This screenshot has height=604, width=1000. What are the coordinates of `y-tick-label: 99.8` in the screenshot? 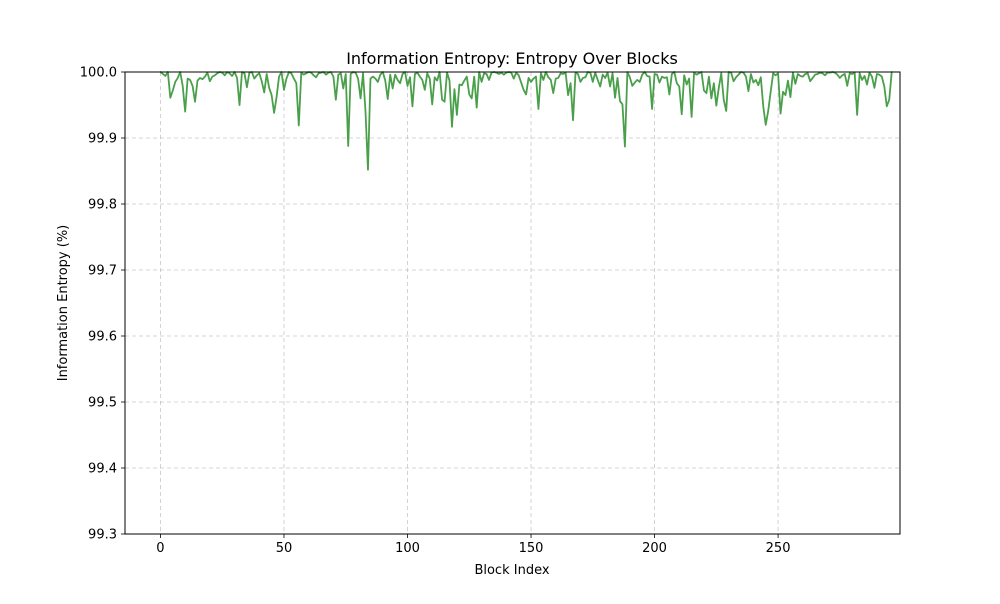 It's located at (102, 205).